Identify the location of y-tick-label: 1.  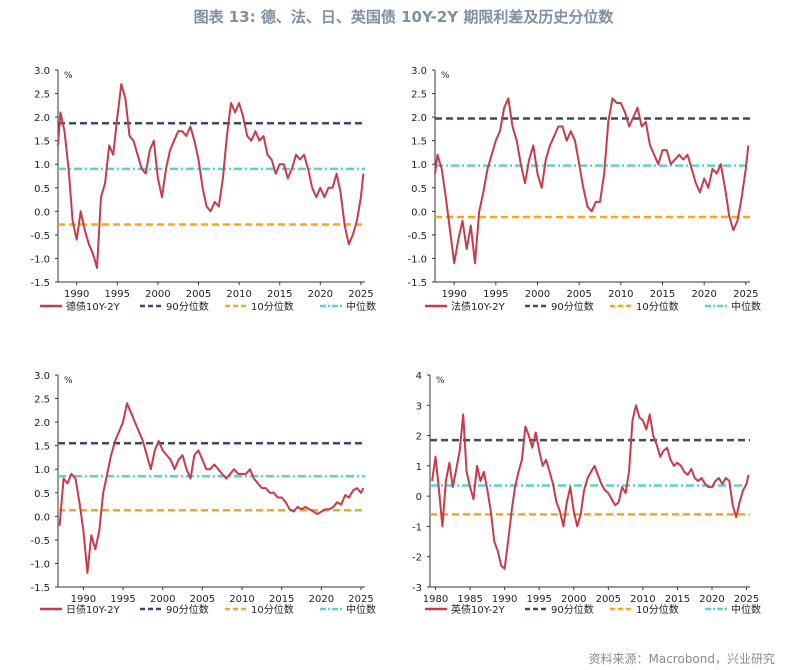
(419, 467).